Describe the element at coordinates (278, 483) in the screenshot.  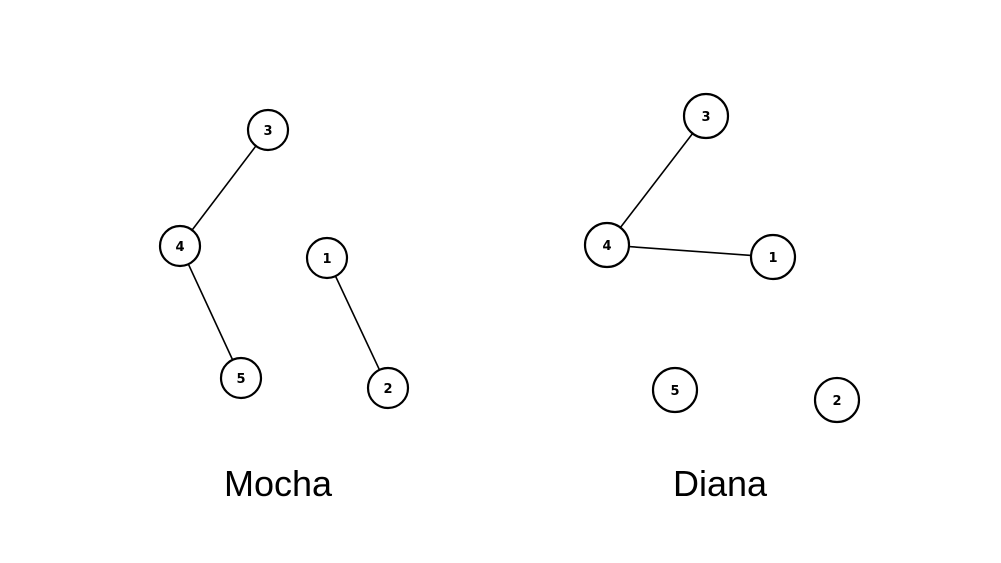
I see `graph-caption-mocha: Mocha` at that location.